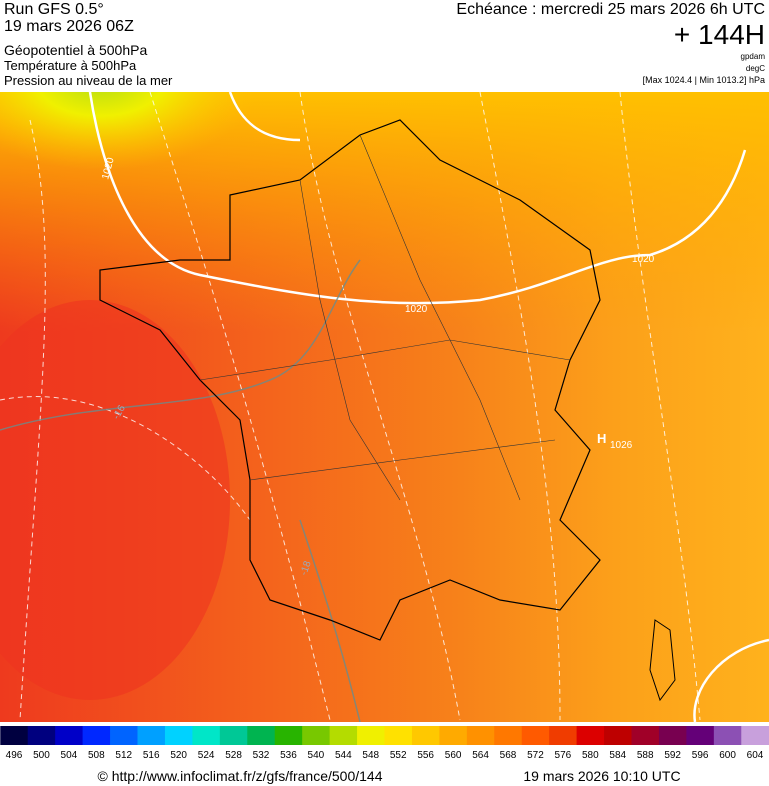 The height and width of the screenshot is (786, 769). I want to click on corsica-outline, so click(662, 660).